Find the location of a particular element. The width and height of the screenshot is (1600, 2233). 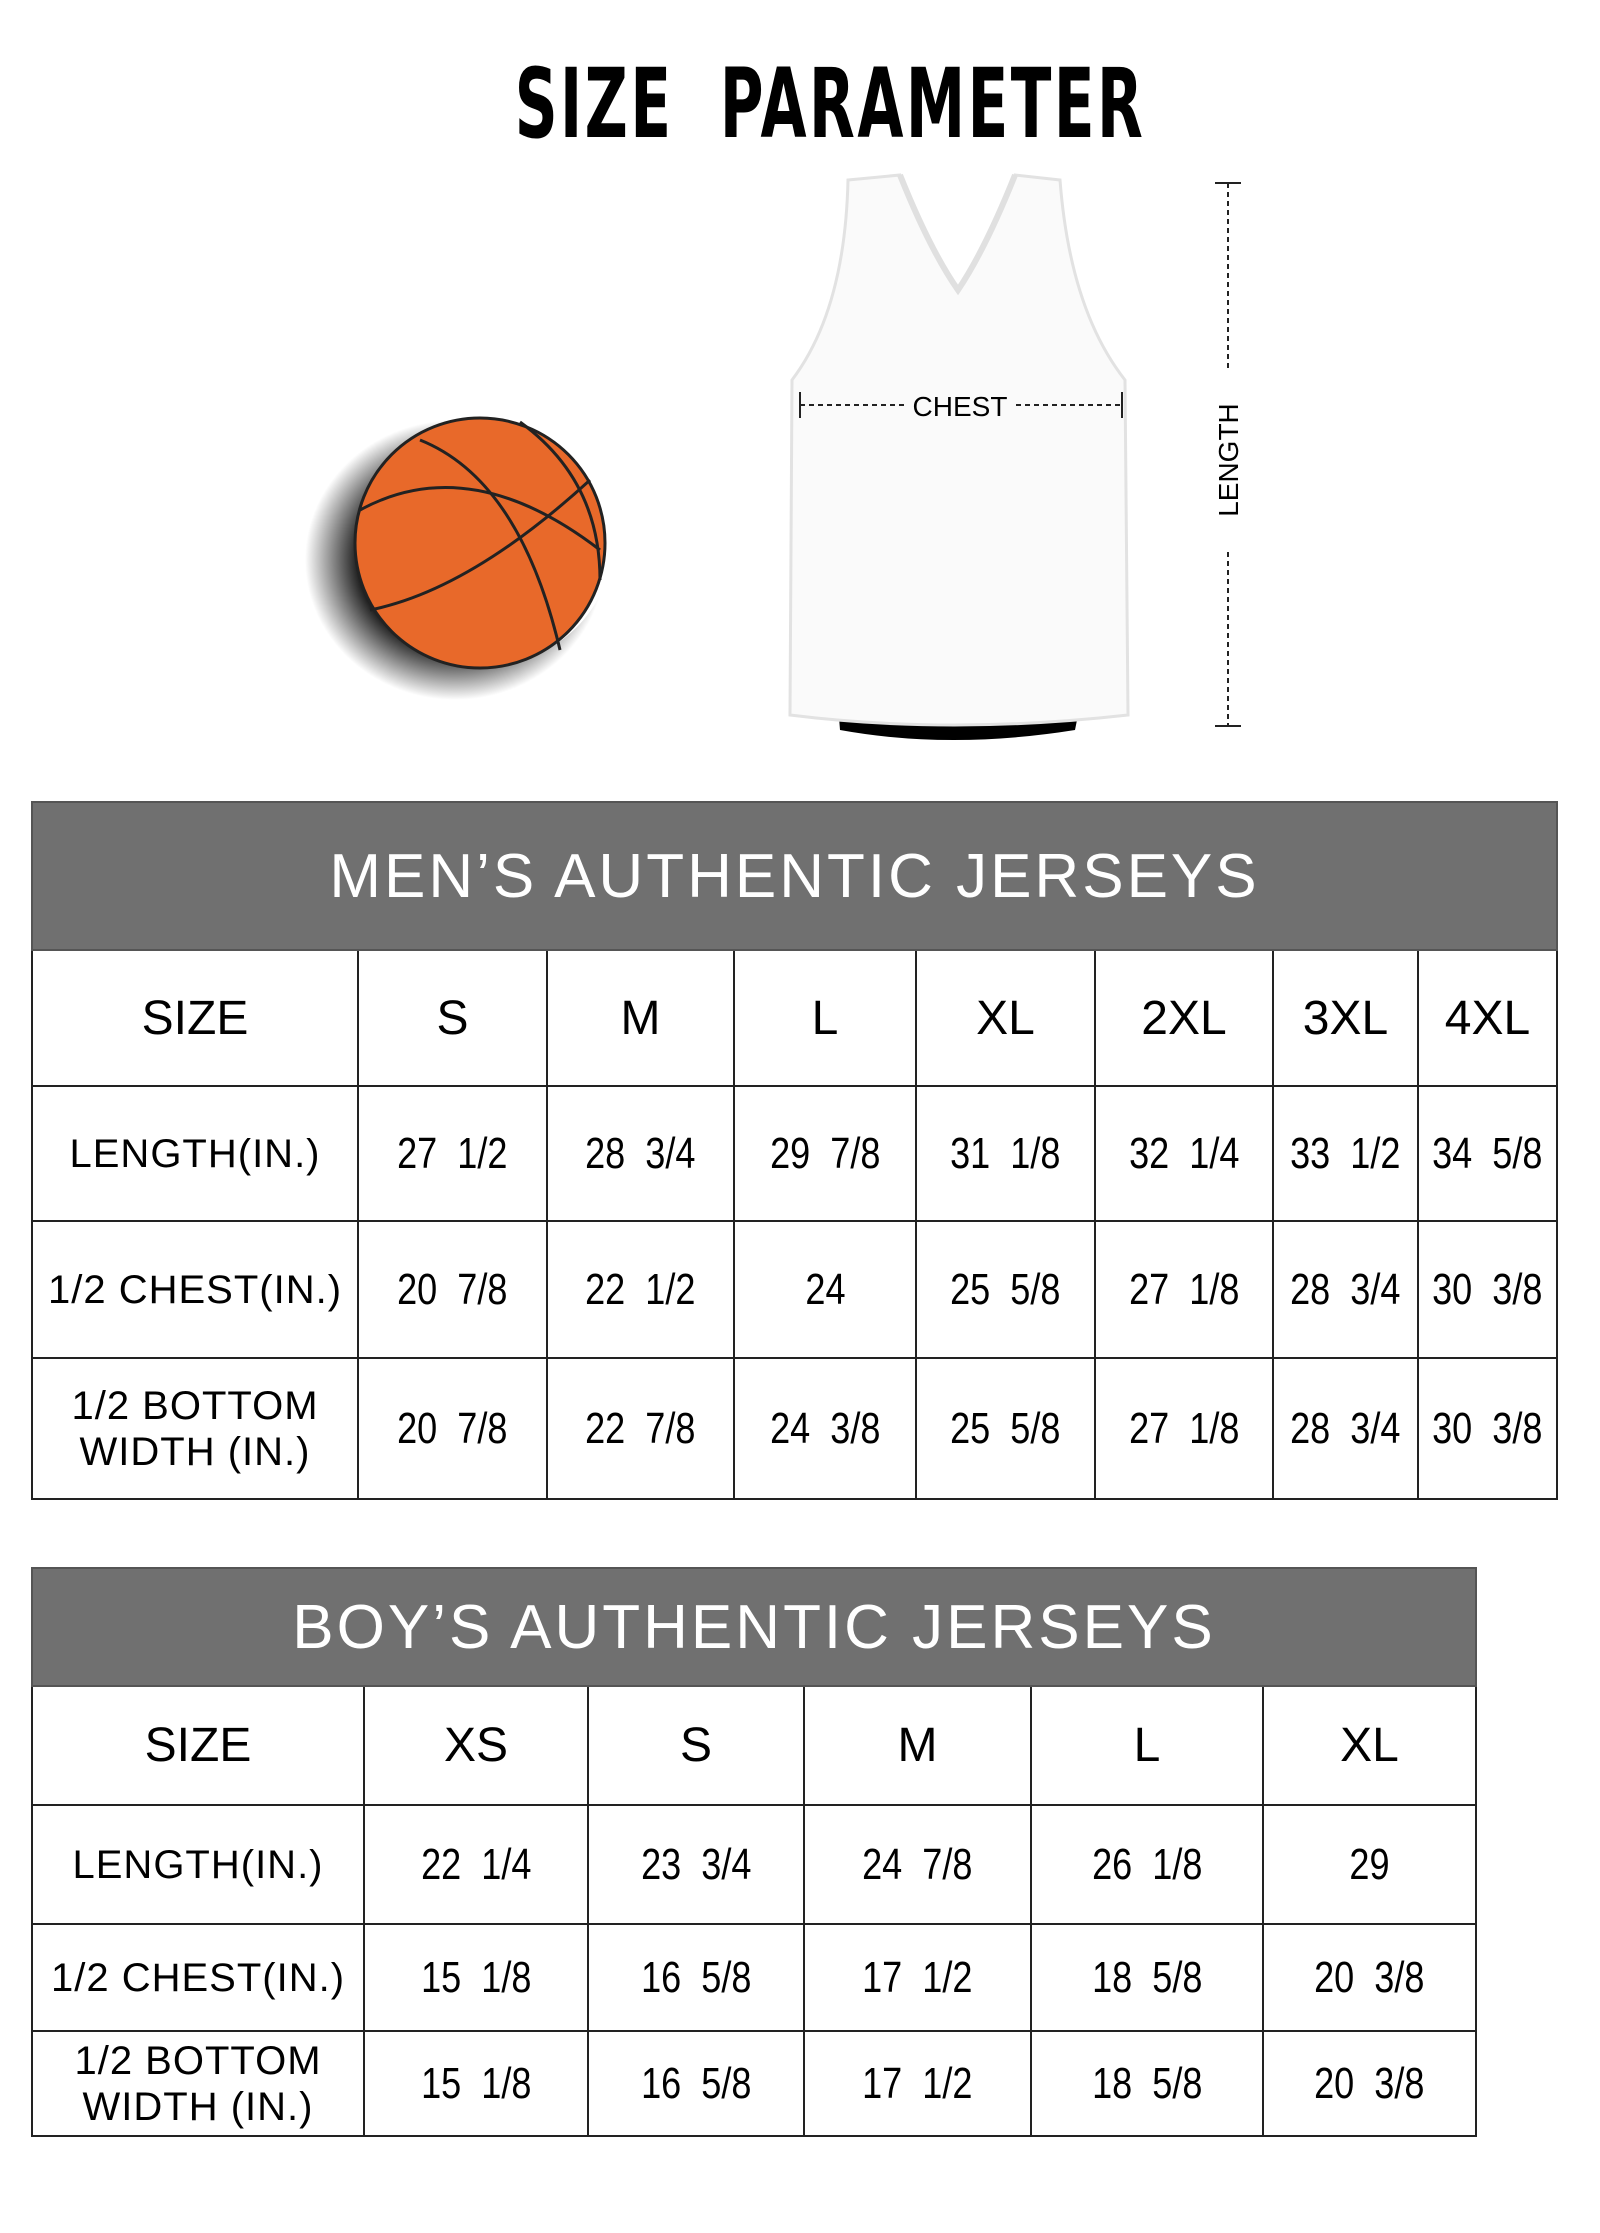

cell-value: 29 is located at coordinates (1369, 1864).